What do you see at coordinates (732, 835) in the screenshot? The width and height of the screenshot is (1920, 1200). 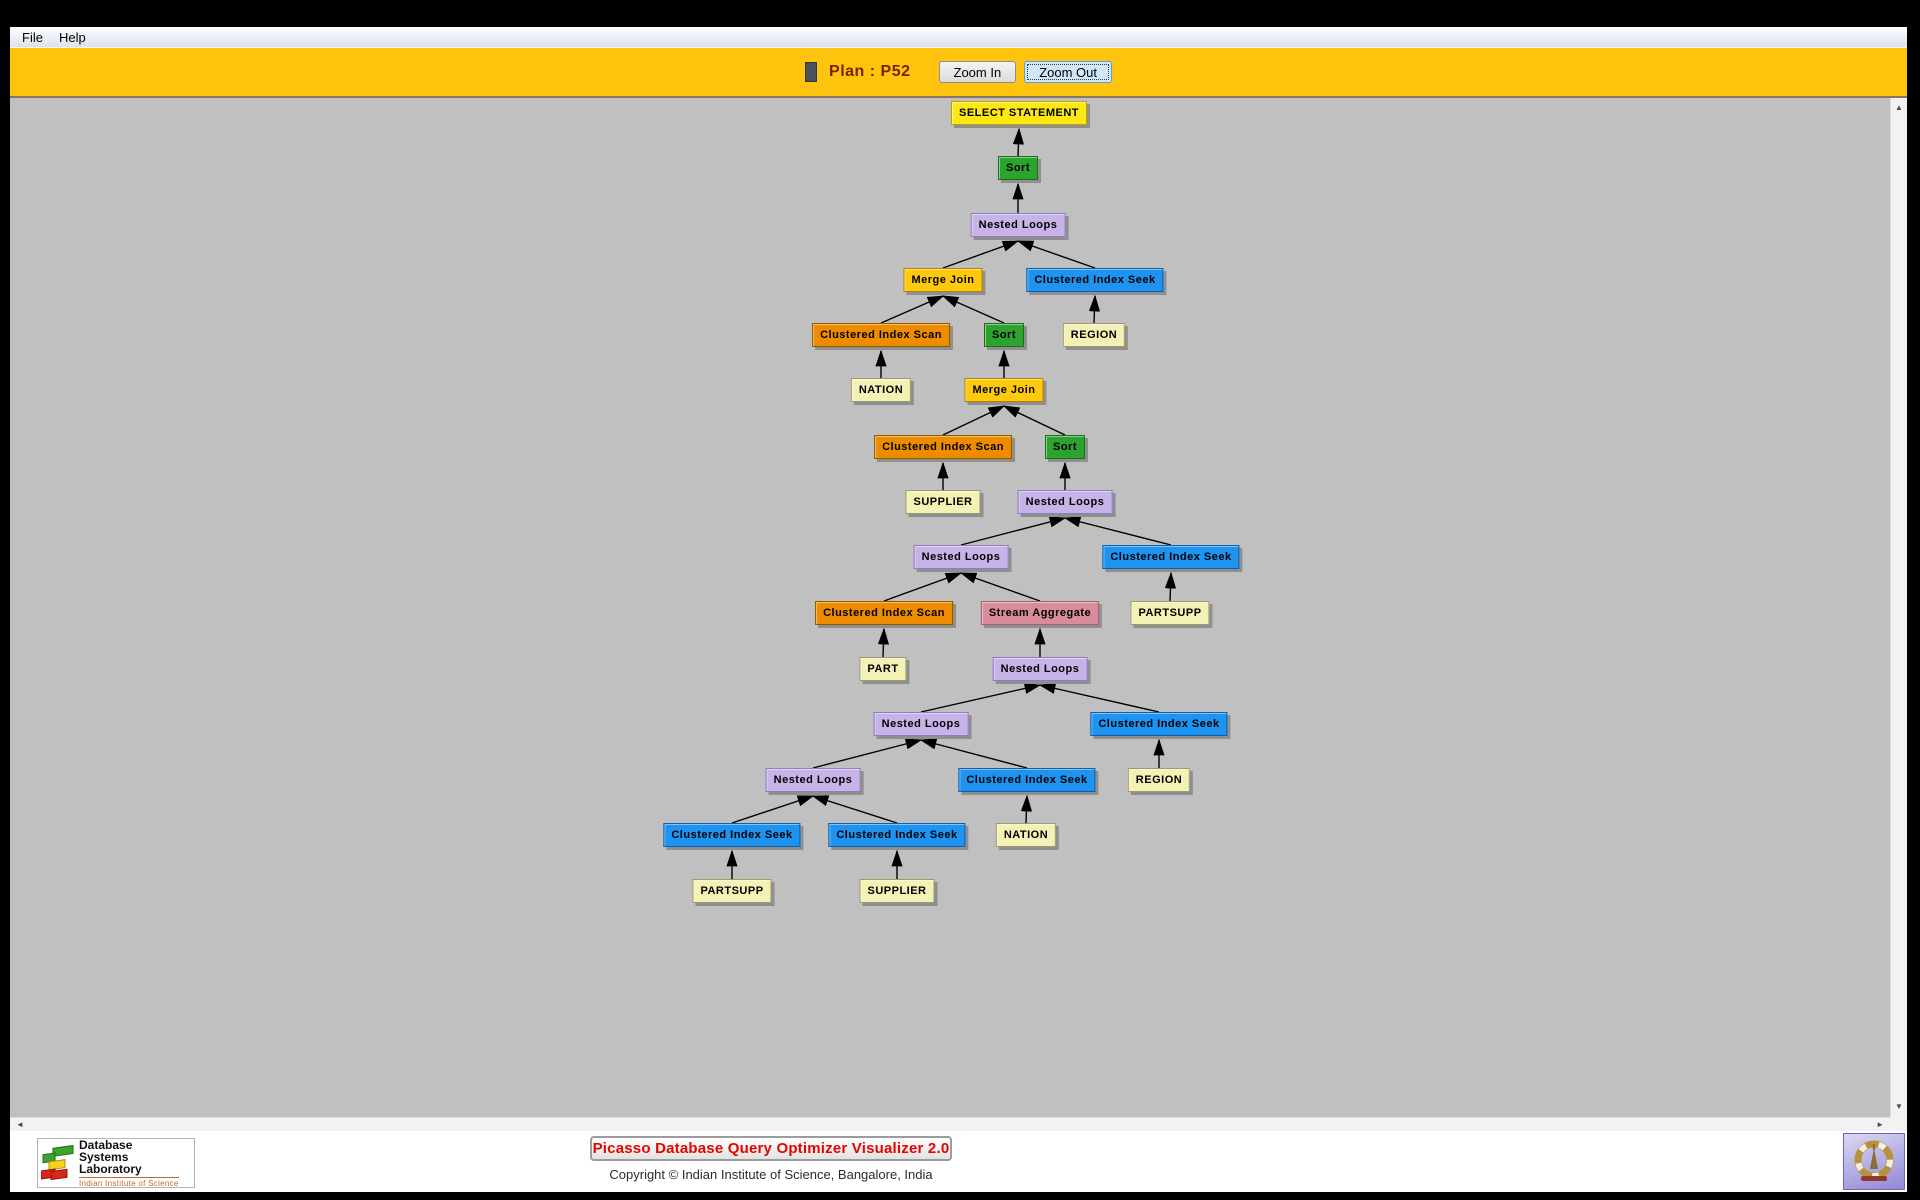 I see `plan-node-ciseek-5: Clustered Index Seek` at bounding box center [732, 835].